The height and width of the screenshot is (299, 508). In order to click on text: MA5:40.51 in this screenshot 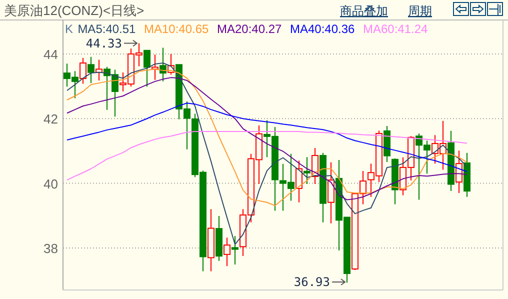, I will do `click(107, 29)`.